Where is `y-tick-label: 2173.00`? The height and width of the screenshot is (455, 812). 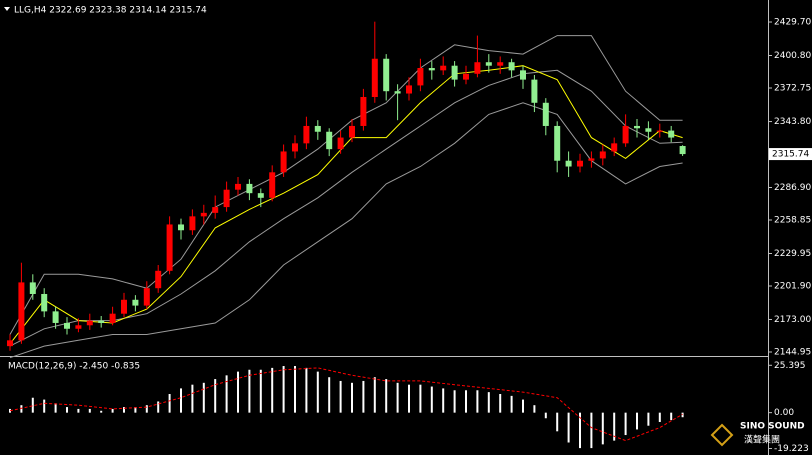 y-tick-label: 2173.00 is located at coordinates (792, 320).